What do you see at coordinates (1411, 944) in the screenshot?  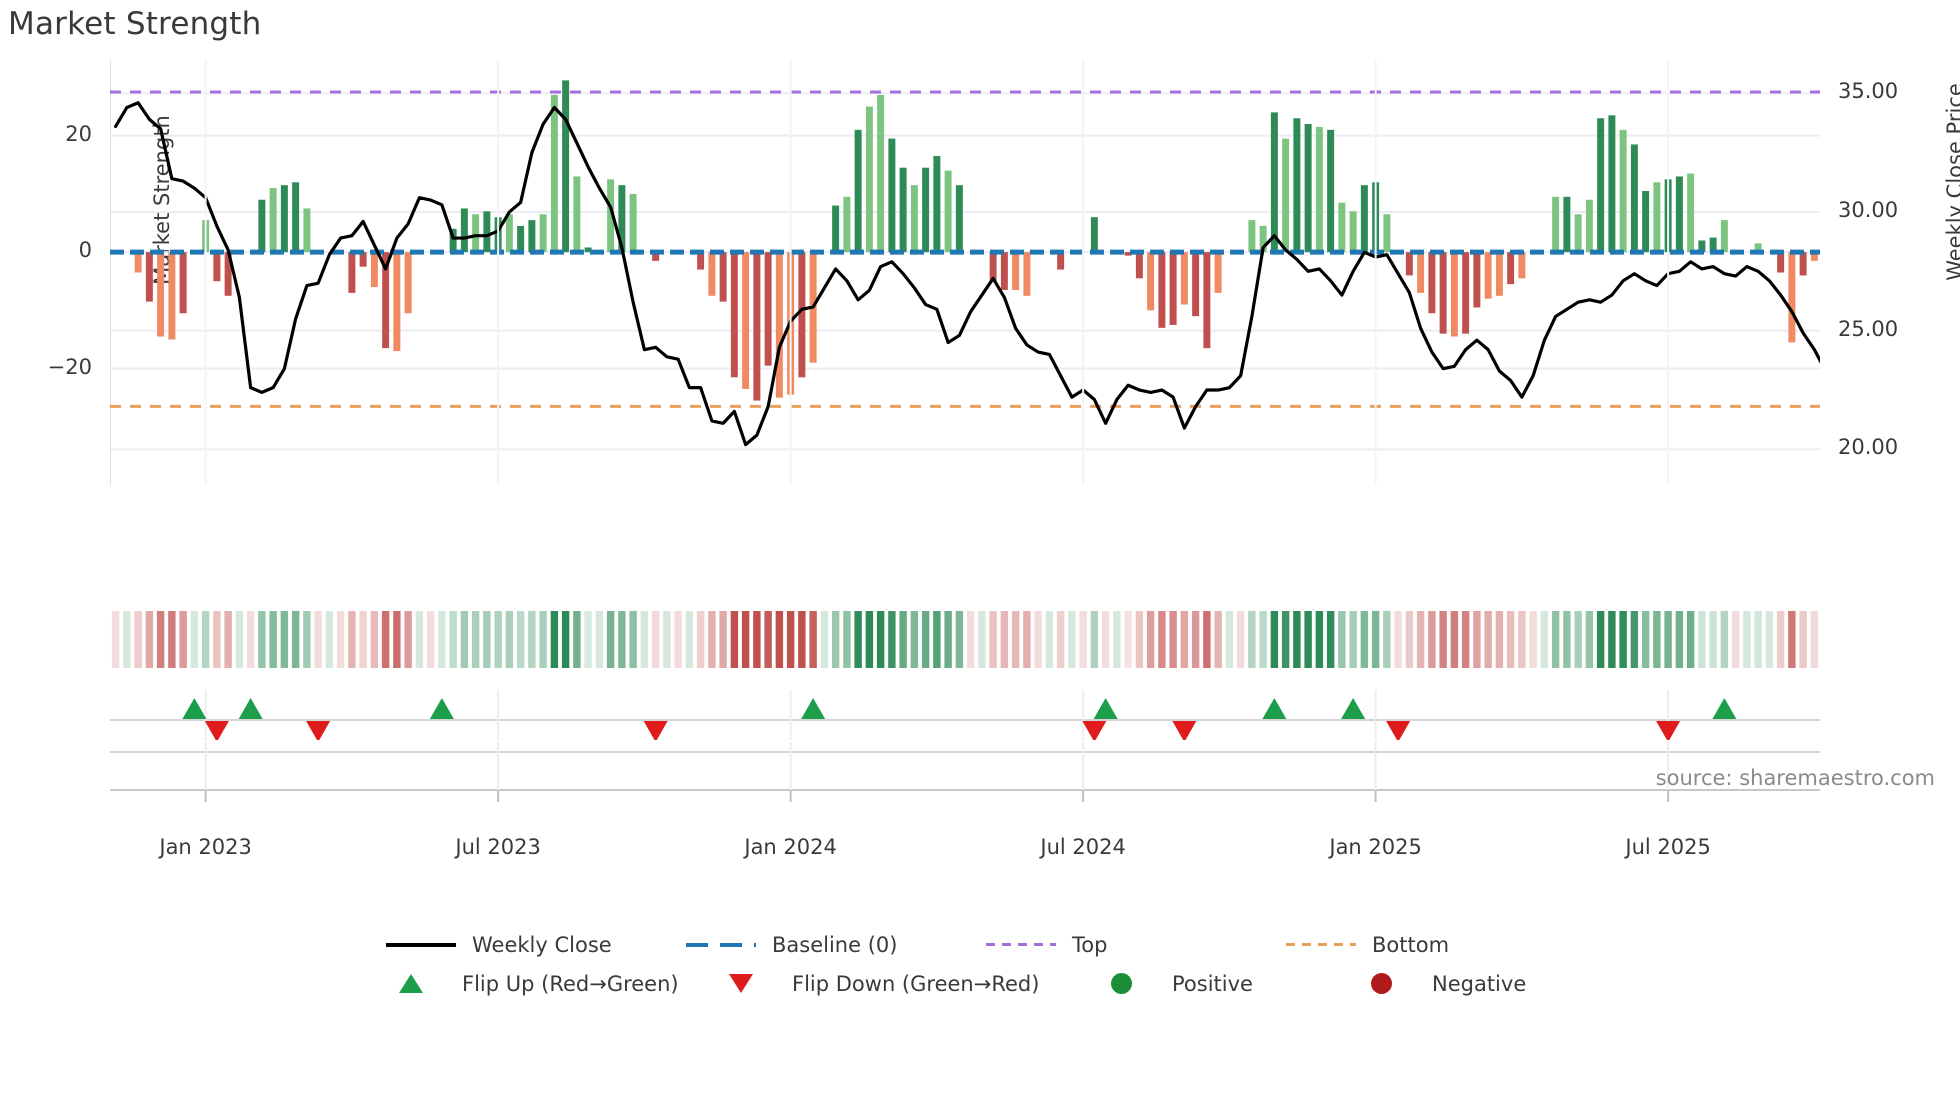 I see `legend-label: Bottom` at bounding box center [1411, 944].